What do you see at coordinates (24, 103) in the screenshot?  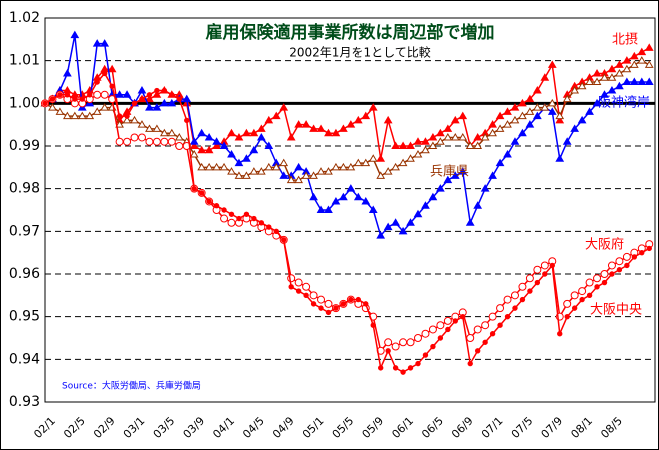 I see `y-tick-label: 1.00` at bounding box center [24, 103].